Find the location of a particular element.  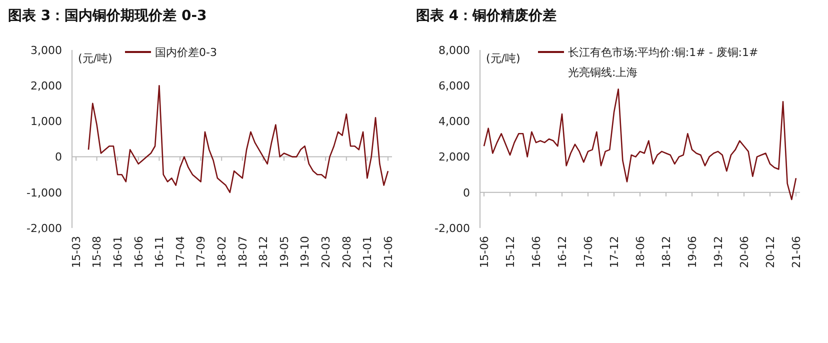

x-tick-label: 16-12 is located at coordinates (562, 252).